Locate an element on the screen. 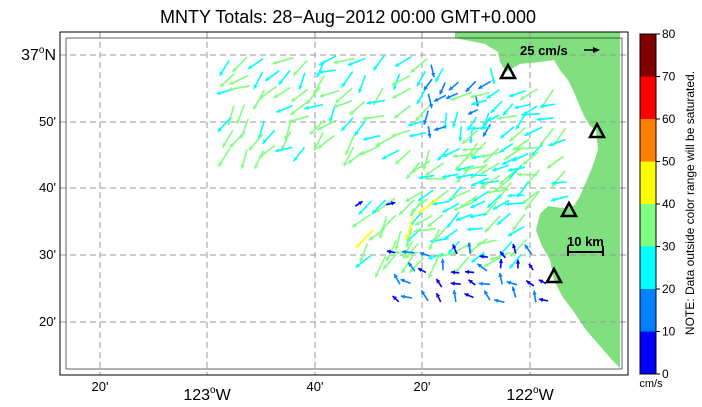 This screenshot has height=407, width=702. colorbar-tick-label: 70 is located at coordinates (669, 77).